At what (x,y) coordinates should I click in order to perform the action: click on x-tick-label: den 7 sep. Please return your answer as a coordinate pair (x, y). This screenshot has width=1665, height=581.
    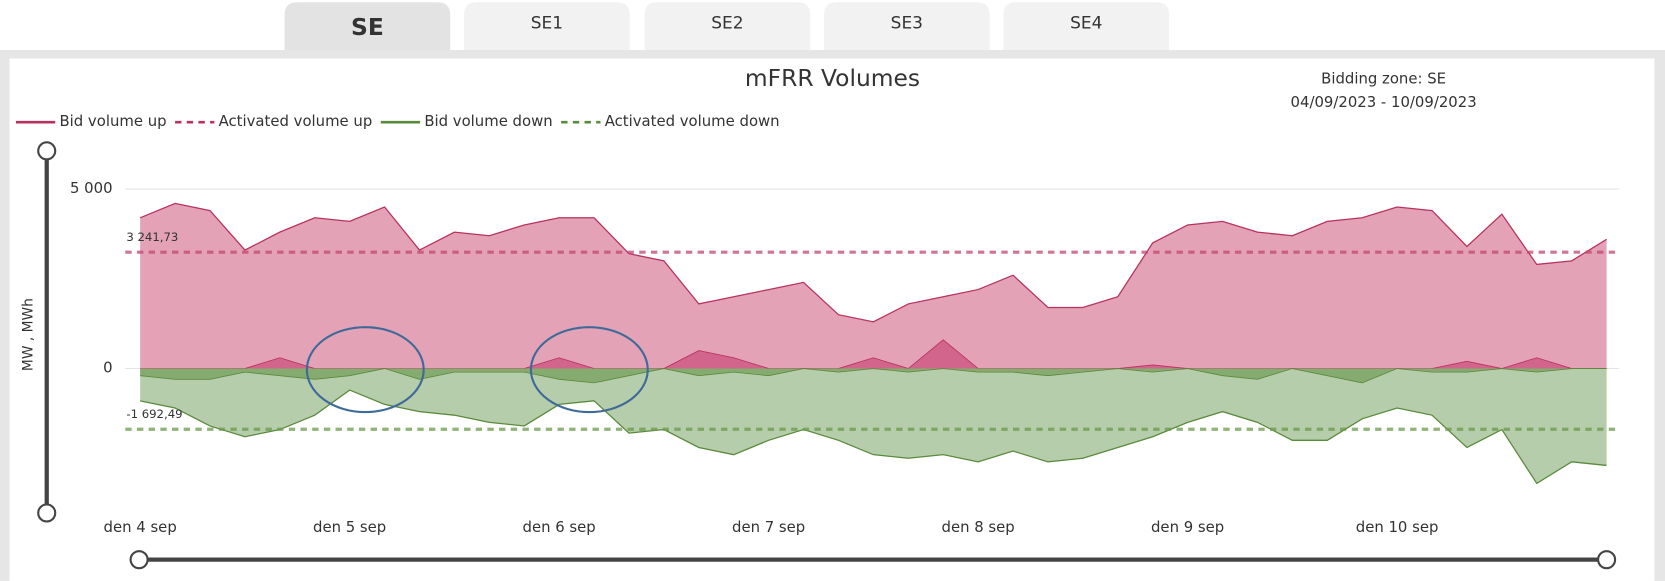
    Looking at the image, I should click on (768, 527).